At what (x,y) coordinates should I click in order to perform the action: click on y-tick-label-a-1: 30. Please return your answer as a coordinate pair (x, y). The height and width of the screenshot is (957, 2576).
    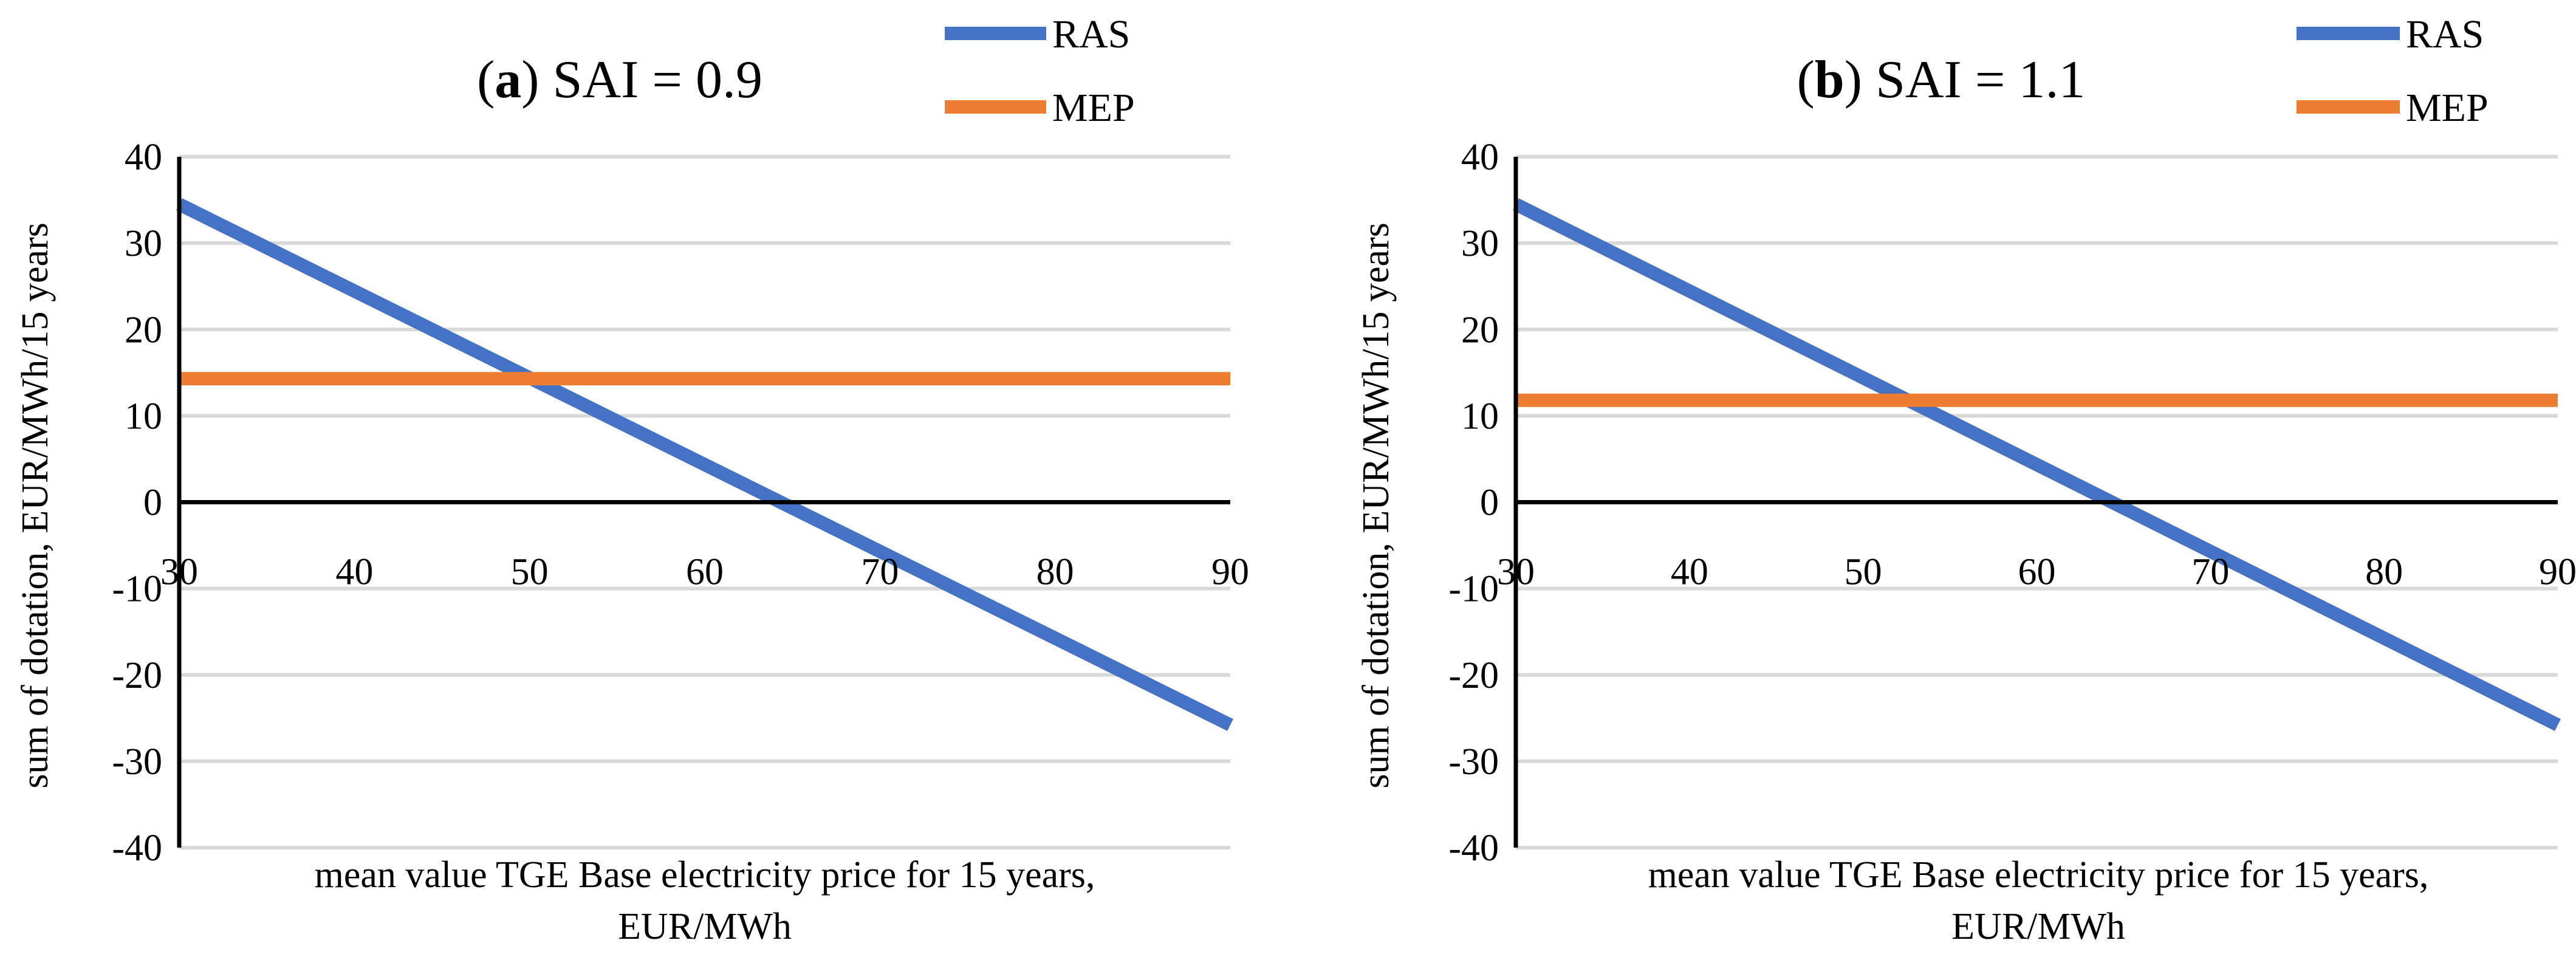
    Looking at the image, I should click on (143, 243).